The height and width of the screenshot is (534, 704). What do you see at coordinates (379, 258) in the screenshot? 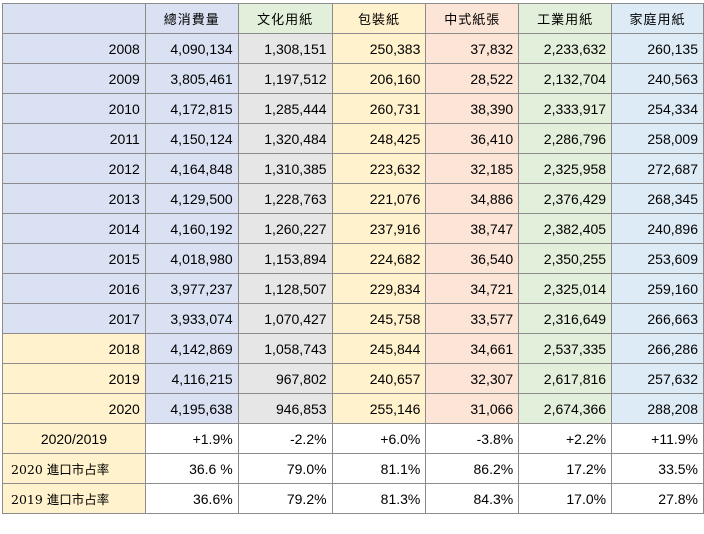
I see `table-cell: 224,682` at bounding box center [379, 258].